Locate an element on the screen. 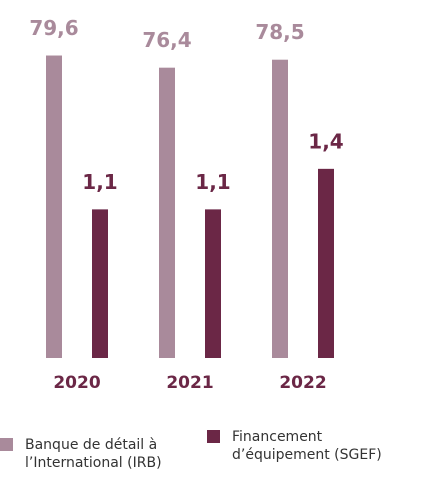 The height and width of the screenshot is (485, 432). legend-item: Banque de détail à l’International (IRB) is located at coordinates (100, 454).